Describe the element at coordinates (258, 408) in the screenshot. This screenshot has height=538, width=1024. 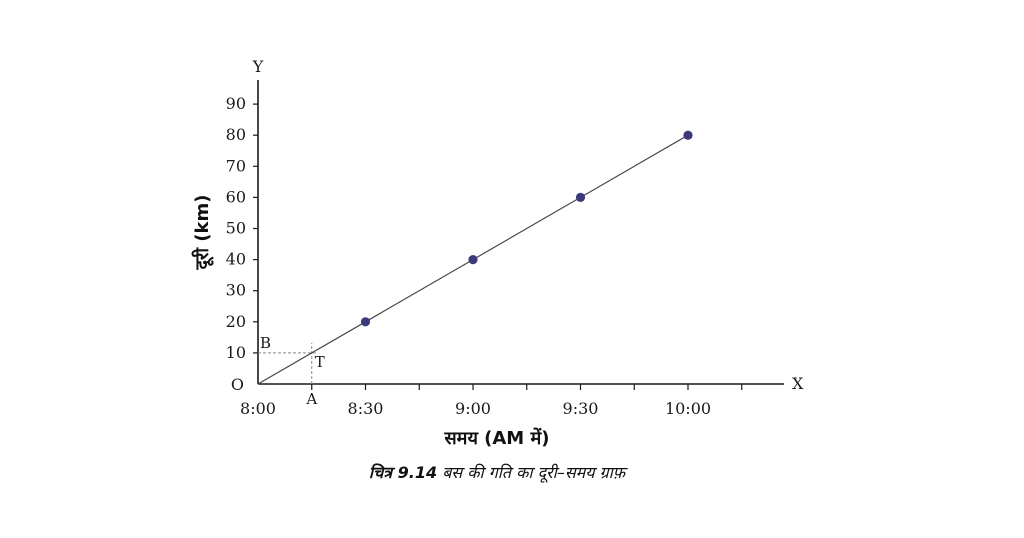
I see `x-tick-label: 8:00` at that location.